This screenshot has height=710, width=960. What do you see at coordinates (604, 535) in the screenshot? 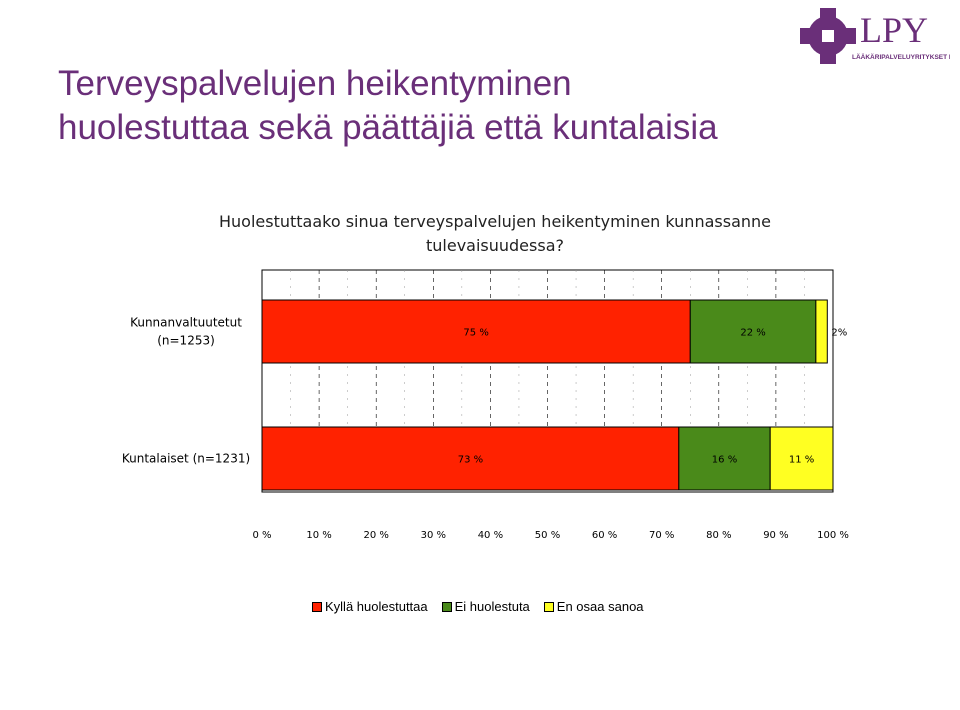
I see `x-tick-label: 60 %` at bounding box center [604, 535].